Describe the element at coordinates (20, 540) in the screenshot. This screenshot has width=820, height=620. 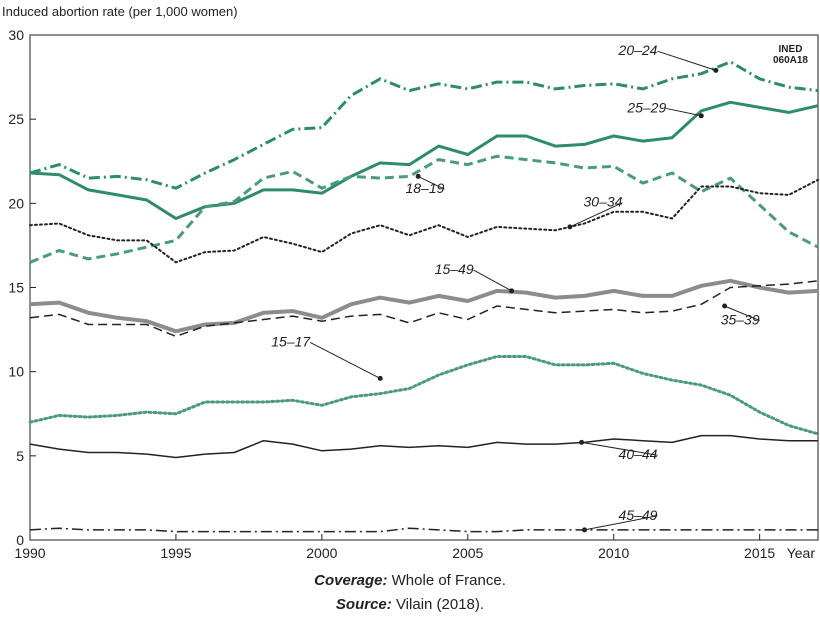
I see `y-tick-label: 0` at that location.